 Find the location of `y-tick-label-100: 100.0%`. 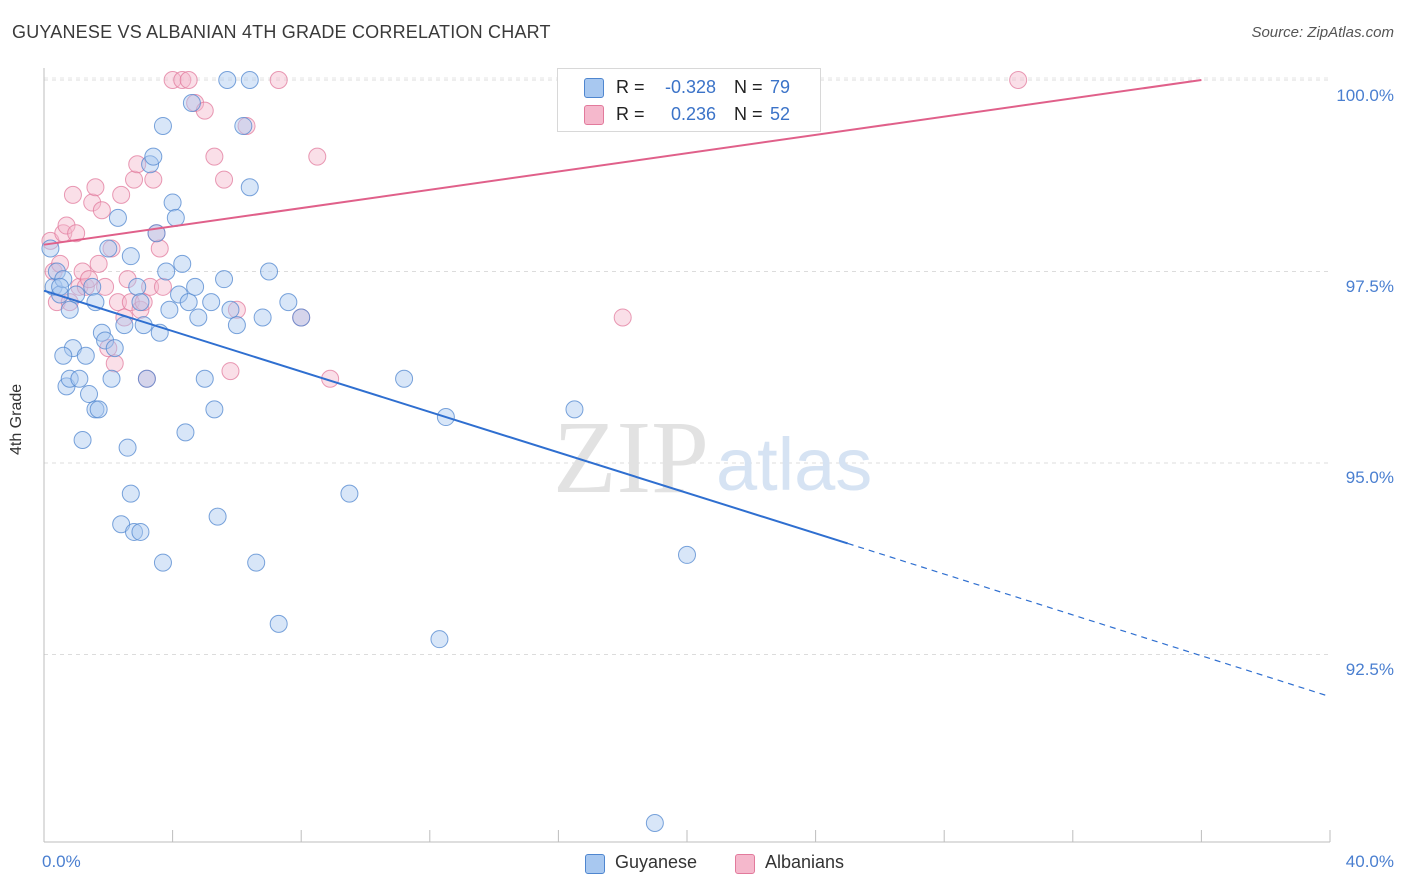

y-tick-label-100: 100.0% is located at coordinates (1365, 95).